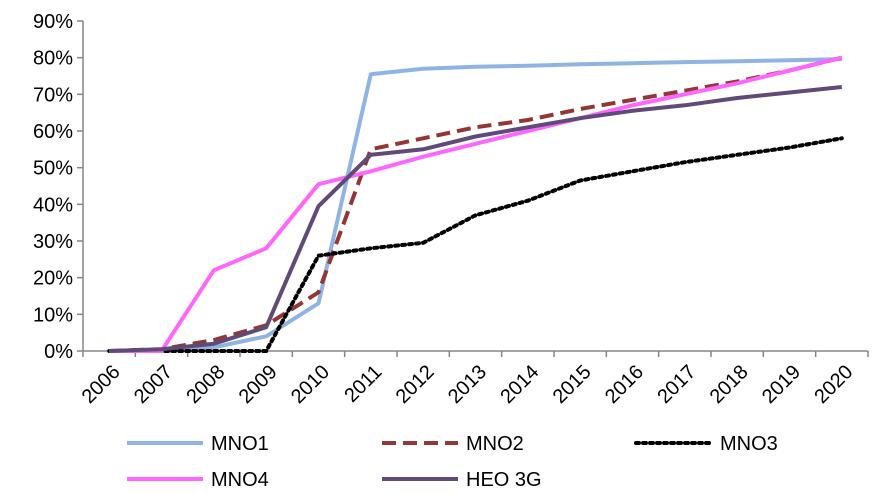  Describe the element at coordinates (53, 22) in the screenshot. I see `y-tick-label: 90%` at that location.